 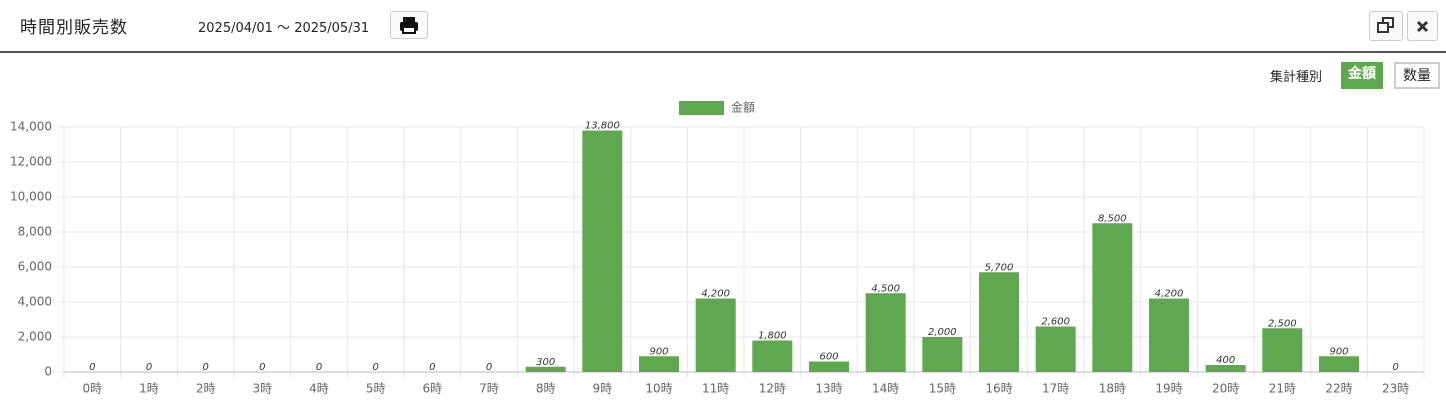 What do you see at coordinates (433, 389) in the screenshot?
I see `x-tick-label: 6時` at bounding box center [433, 389].